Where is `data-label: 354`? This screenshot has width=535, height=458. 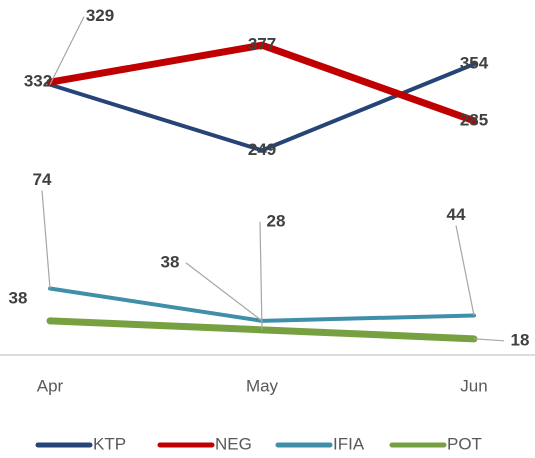 data-label: 354 is located at coordinates (474, 63).